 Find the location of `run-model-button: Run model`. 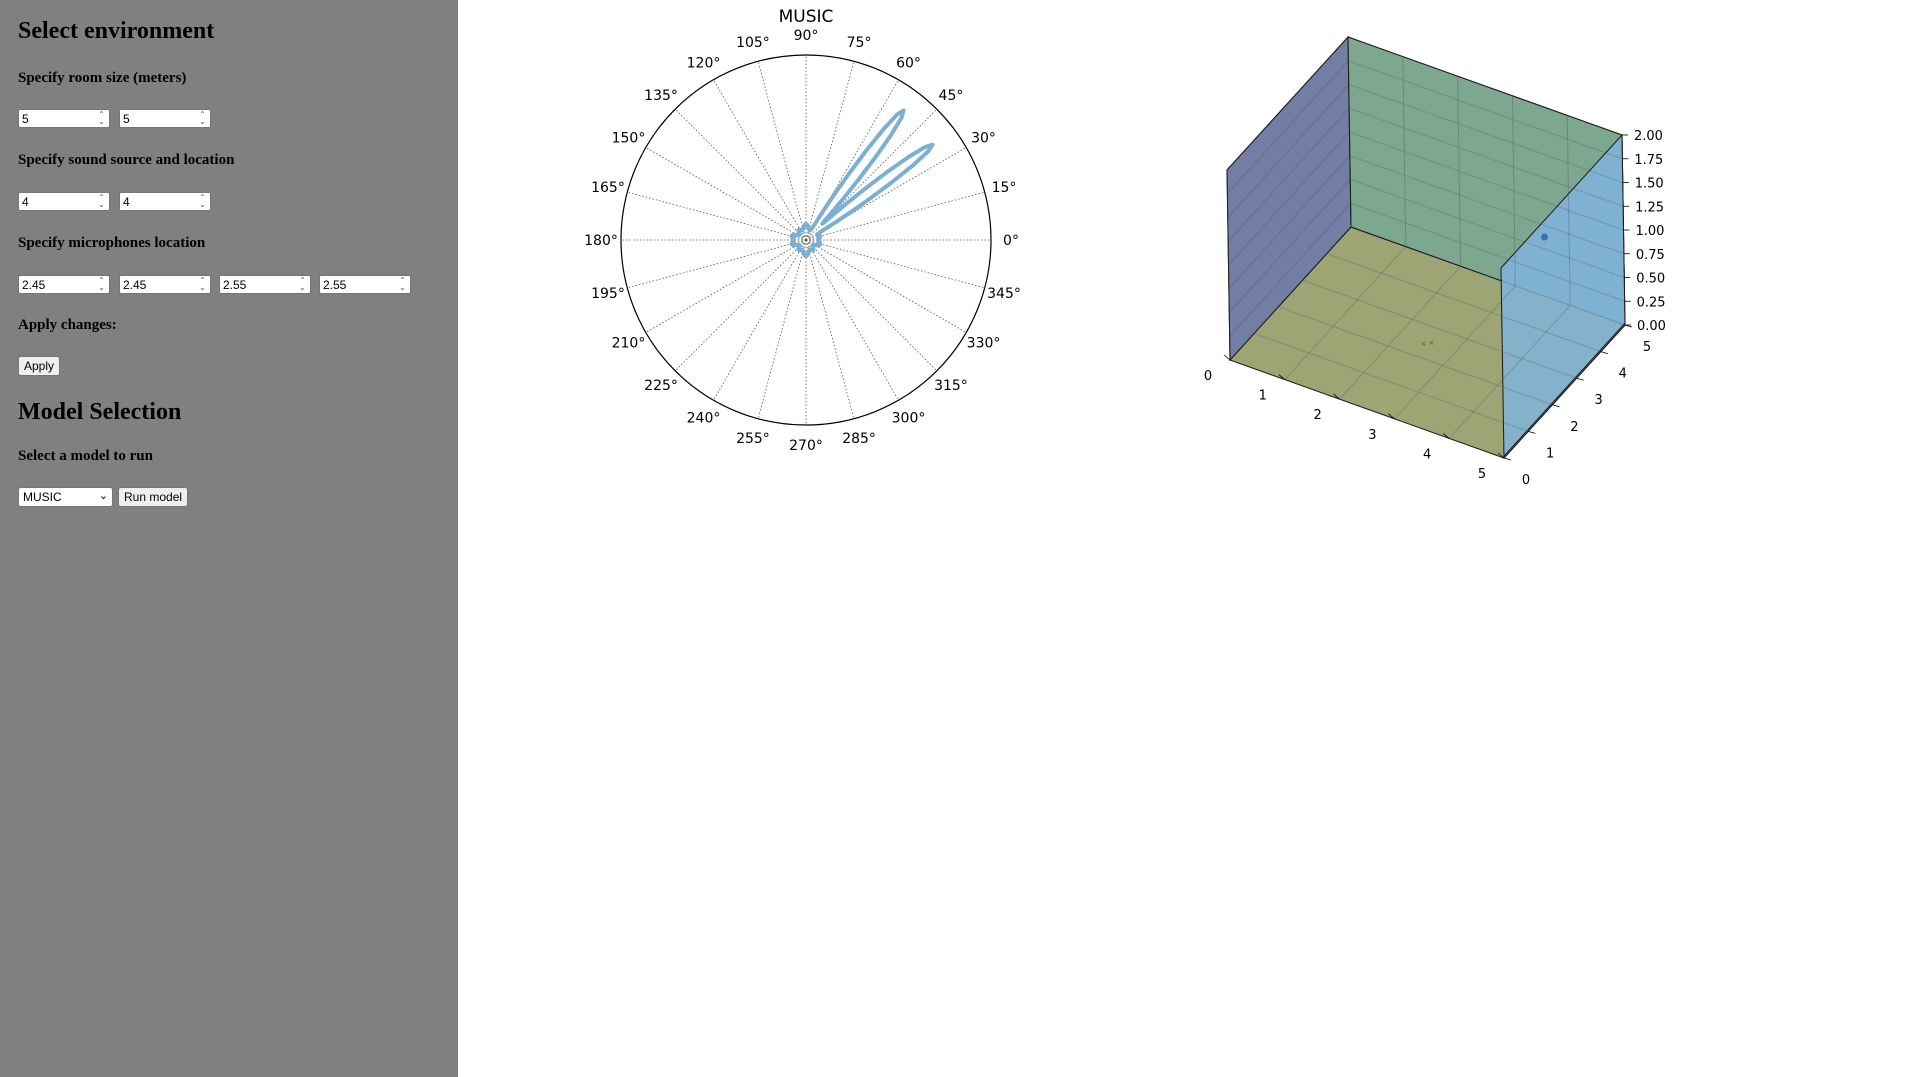

run-model-button: Run model is located at coordinates (153, 497).